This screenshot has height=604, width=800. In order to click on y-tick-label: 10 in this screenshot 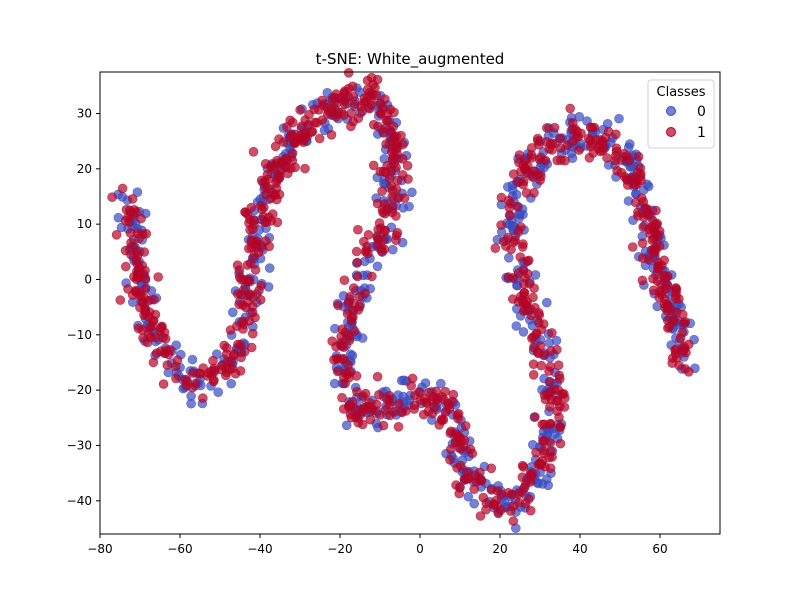, I will do `click(84, 224)`.